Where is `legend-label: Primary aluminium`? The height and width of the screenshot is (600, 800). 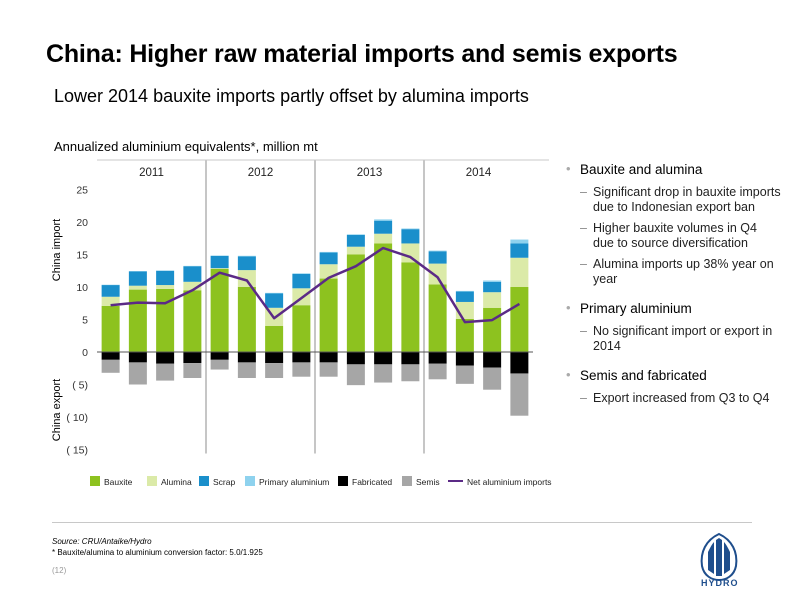 legend-label: Primary aluminium is located at coordinates (294, 482).